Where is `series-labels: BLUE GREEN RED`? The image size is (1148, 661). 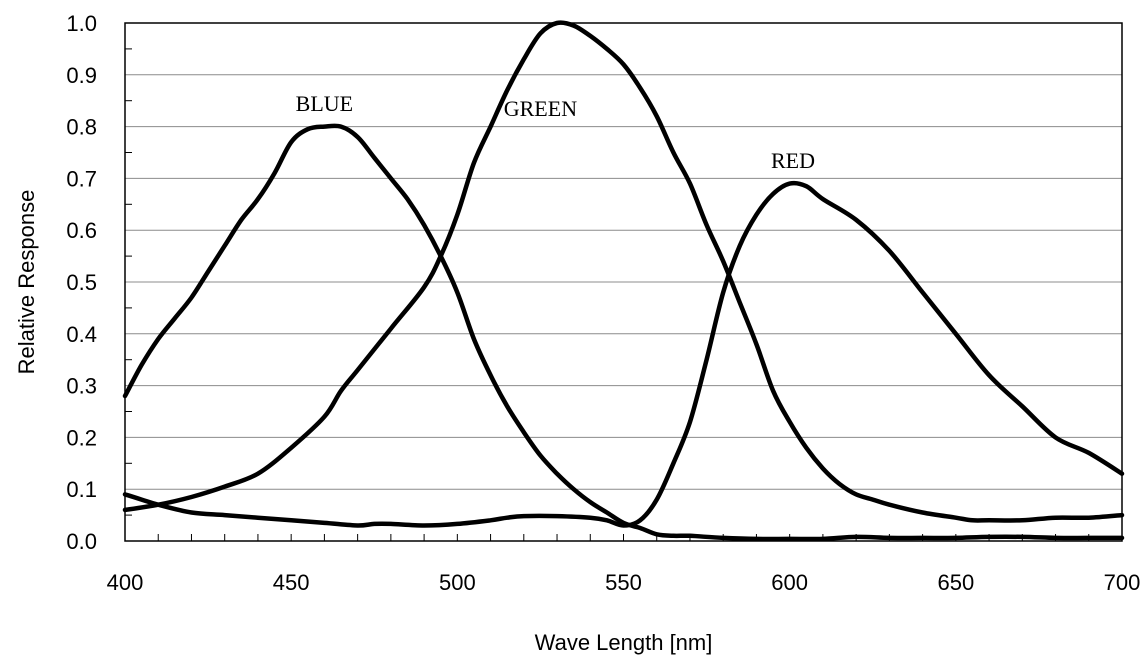
series-labels: BLUE GREEN RED is located at coordinates (555, 132).